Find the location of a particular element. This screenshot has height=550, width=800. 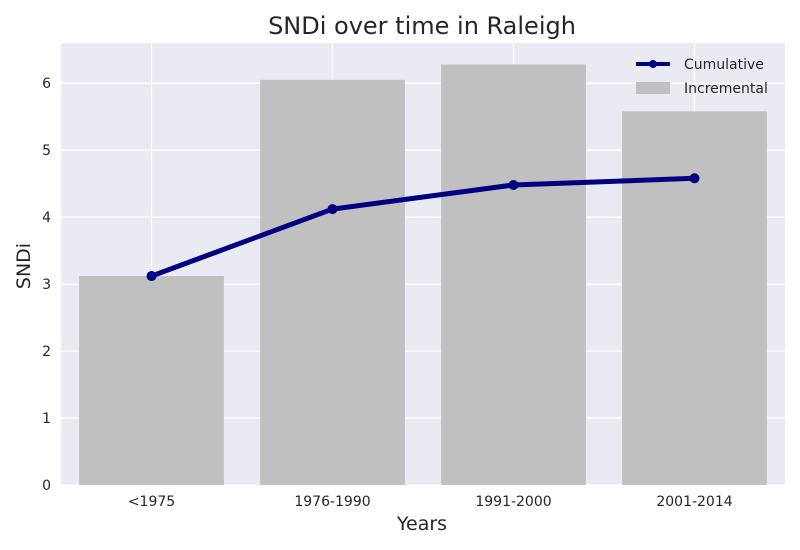

legend-cumulative-marker is located at coordinates (653, 64).